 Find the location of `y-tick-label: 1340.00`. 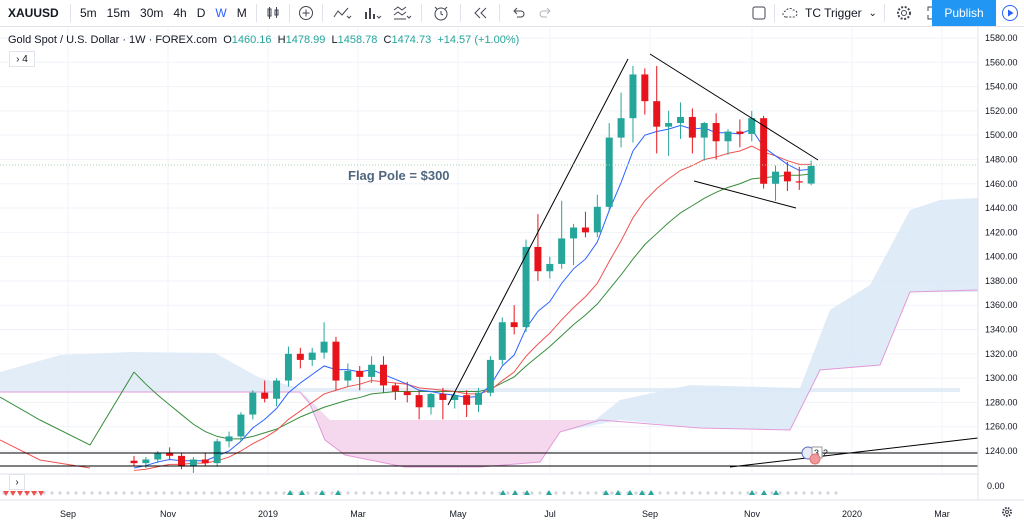

y-tick-label: 1340.00 is located at coordinates (1001, 330).